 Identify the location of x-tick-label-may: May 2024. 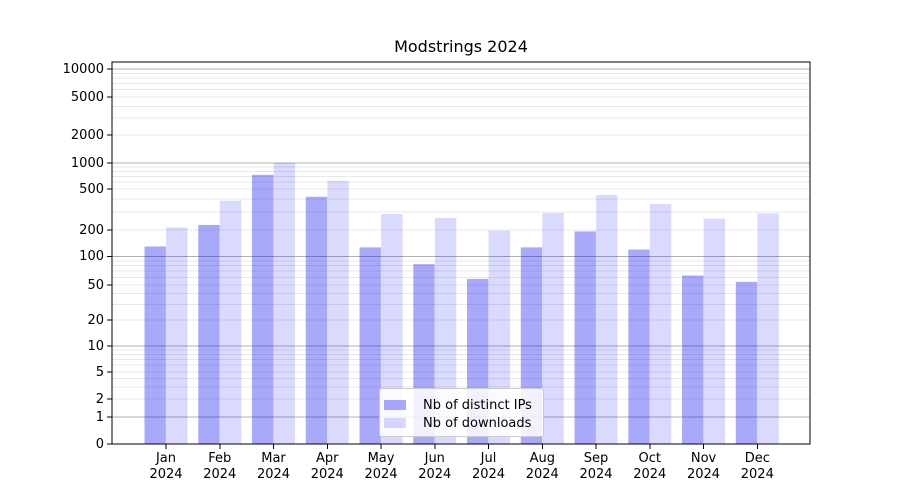
(381, 467).